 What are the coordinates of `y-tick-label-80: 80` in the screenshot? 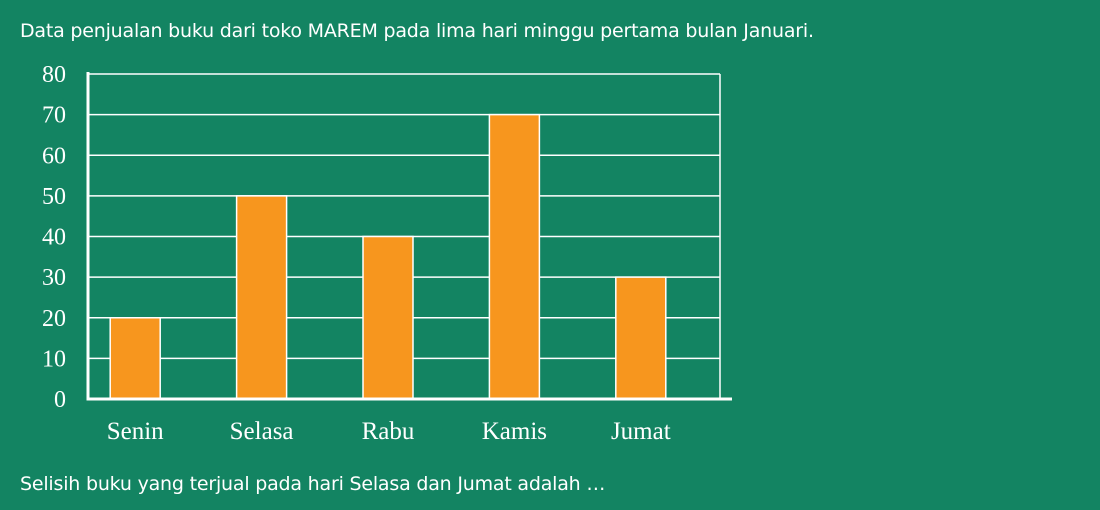 It's located at (54, 75).